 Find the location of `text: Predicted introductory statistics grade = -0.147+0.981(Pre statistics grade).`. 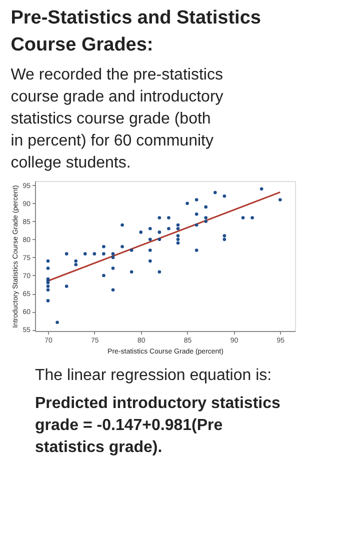

text: Predicted introductory statistics grade = -0.147+0.981(Pre statistics grade). is located at coordinates (157, 425).